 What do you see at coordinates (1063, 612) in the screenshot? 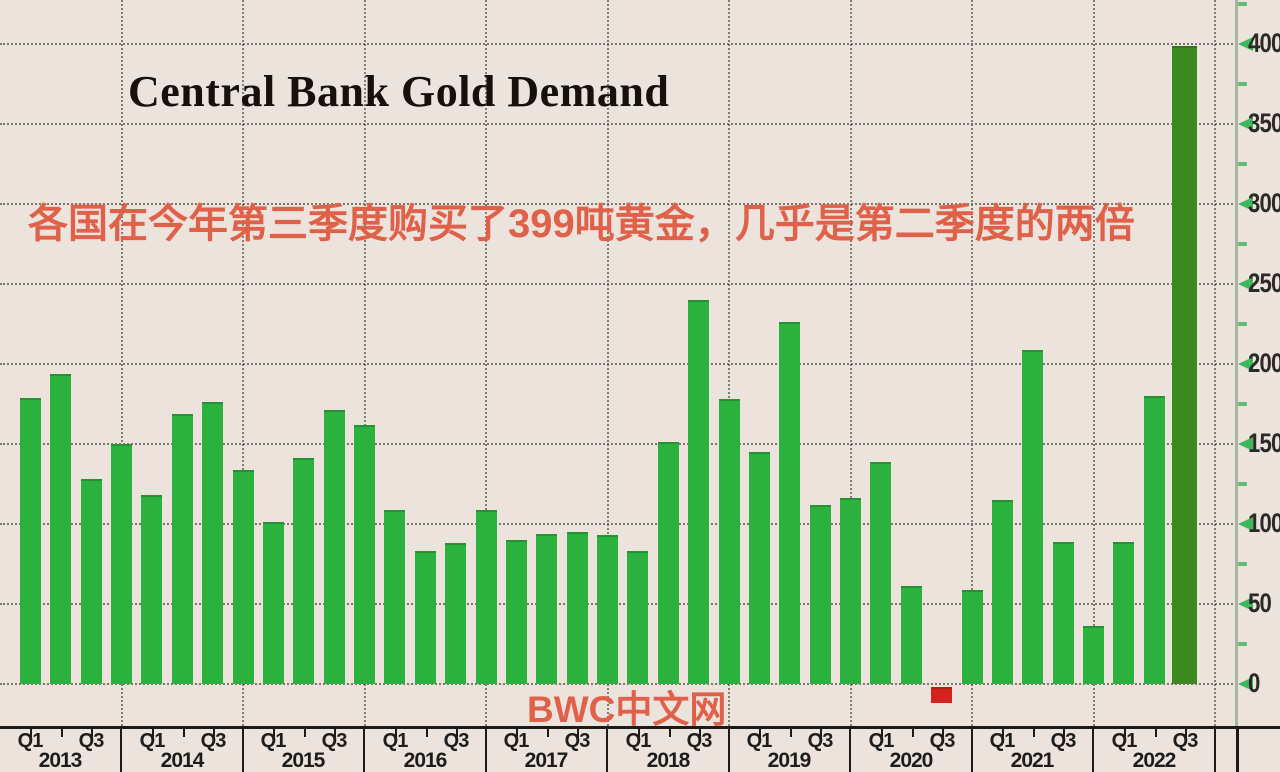
I see `bar-2021-Q3` at bounding box center [1063, 612].